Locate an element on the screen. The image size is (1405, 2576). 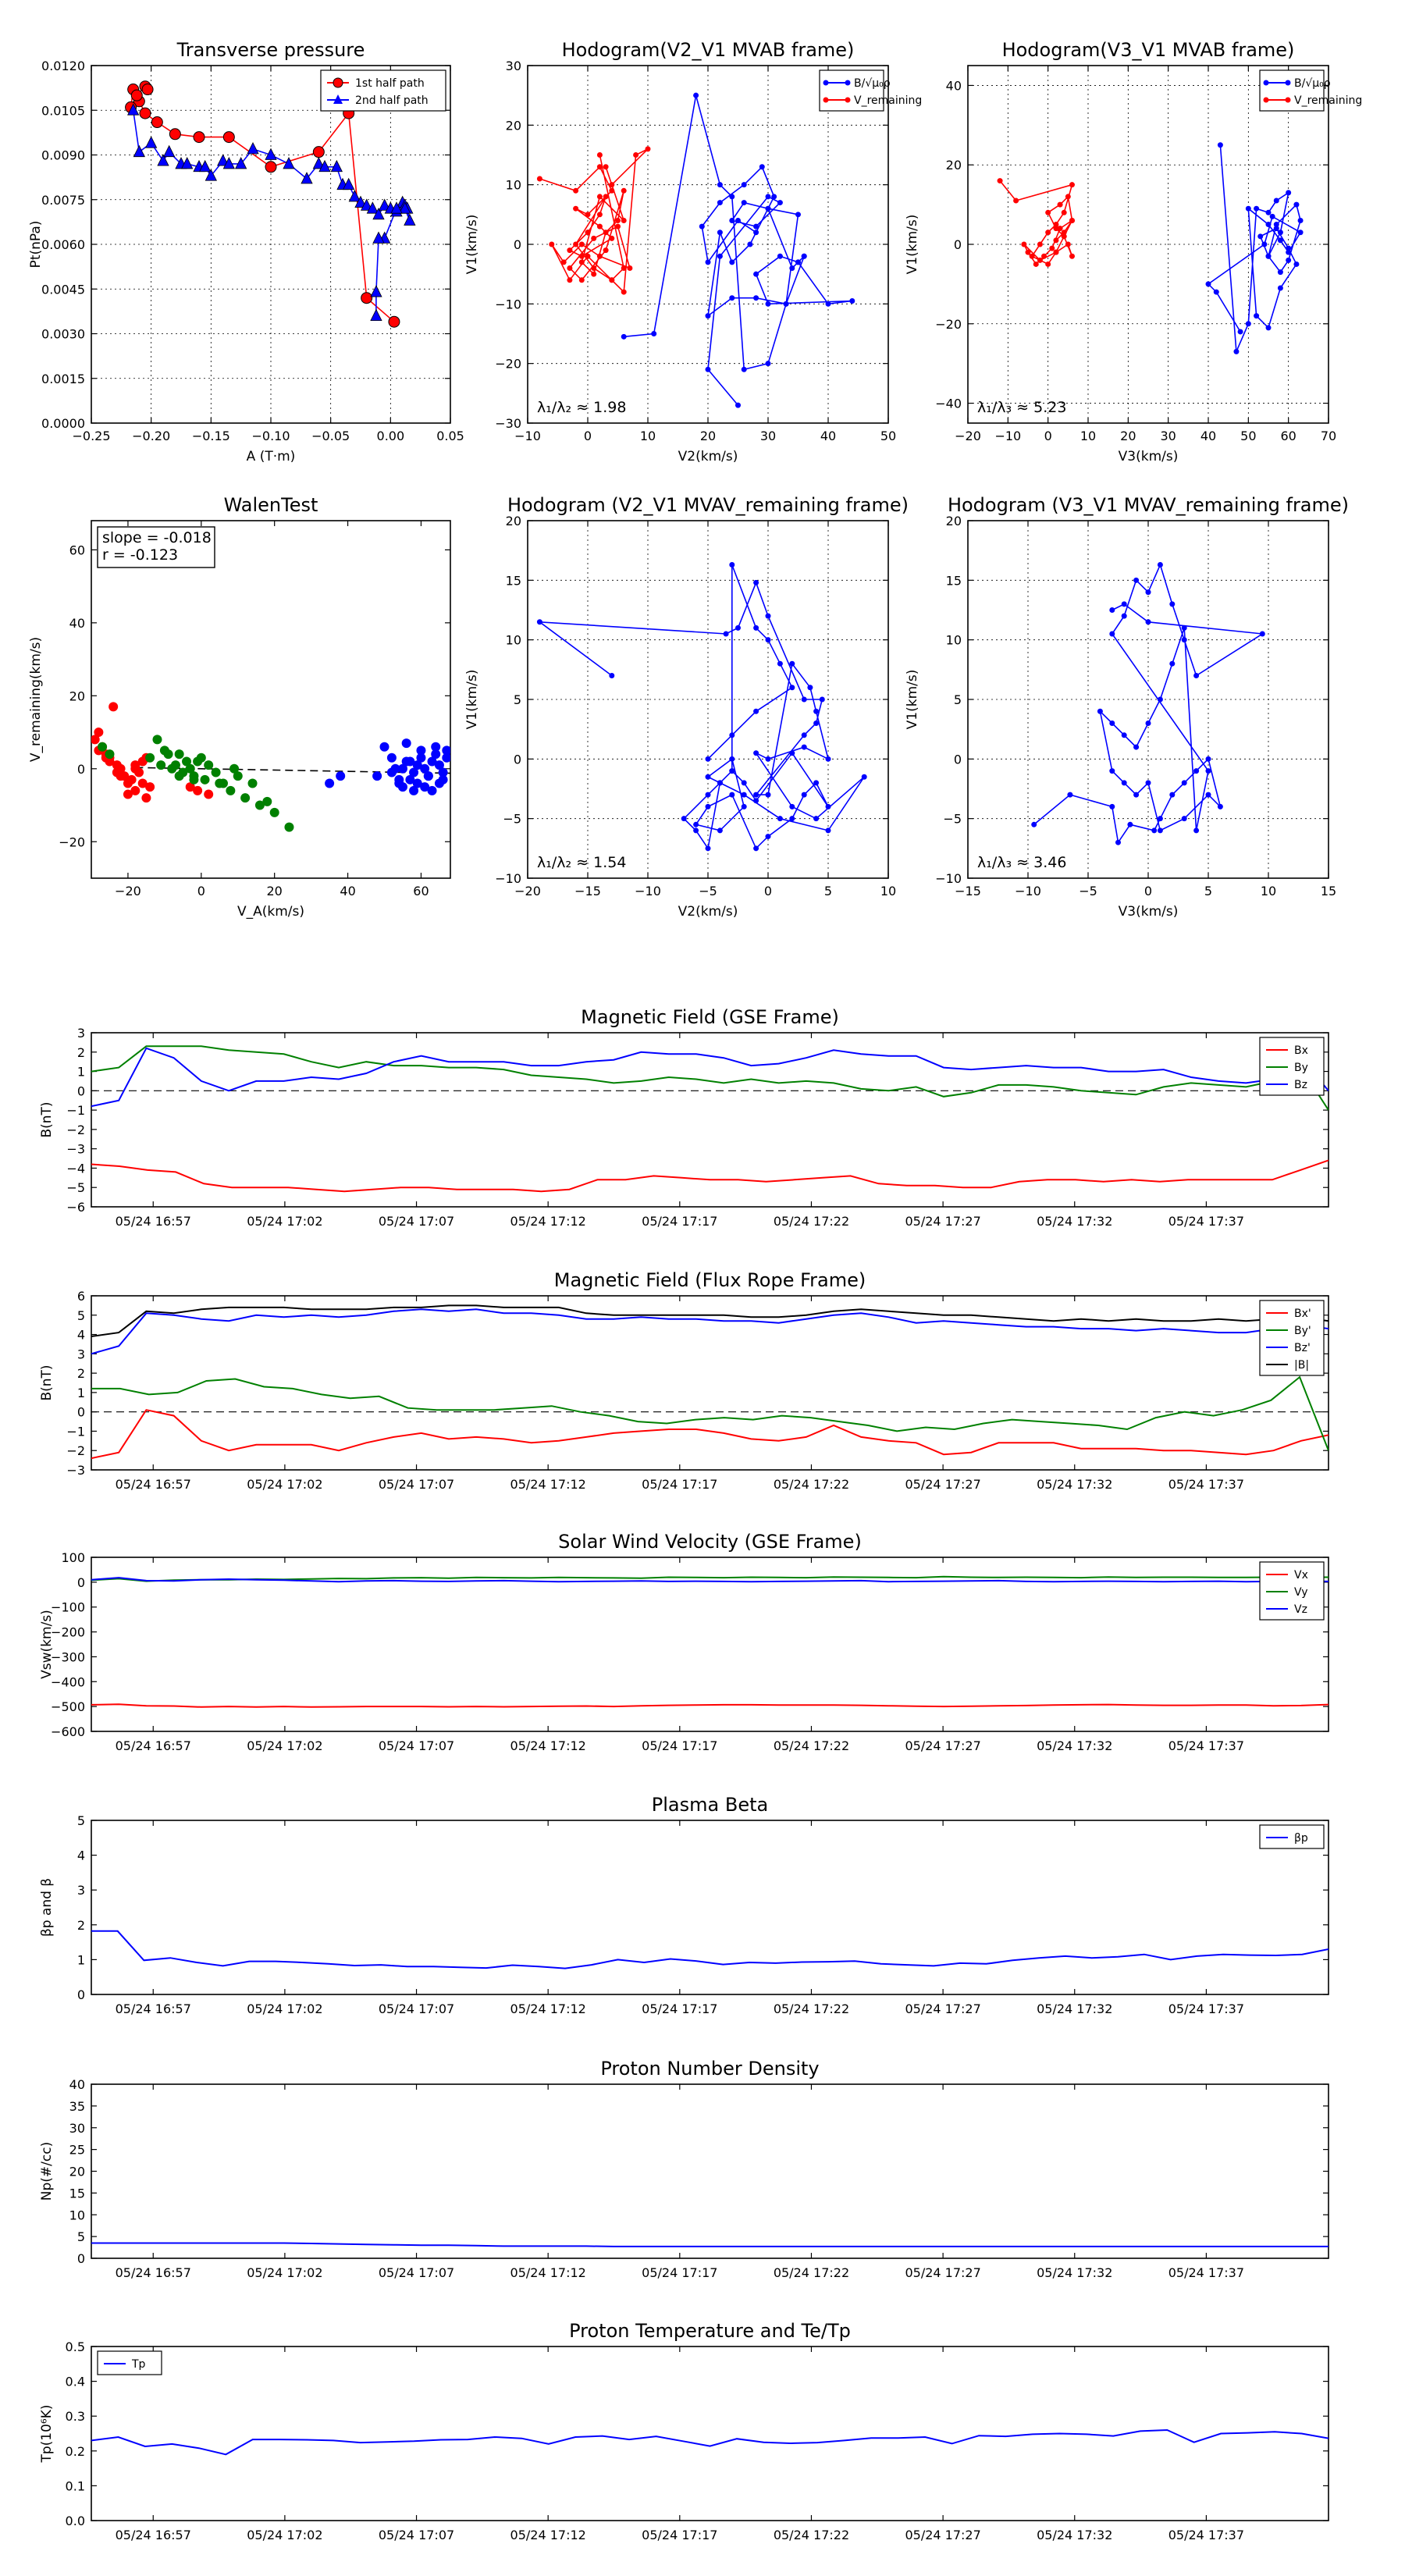
x-tick-label: 05/24 17:02 is located at coordinates (285, 1745).